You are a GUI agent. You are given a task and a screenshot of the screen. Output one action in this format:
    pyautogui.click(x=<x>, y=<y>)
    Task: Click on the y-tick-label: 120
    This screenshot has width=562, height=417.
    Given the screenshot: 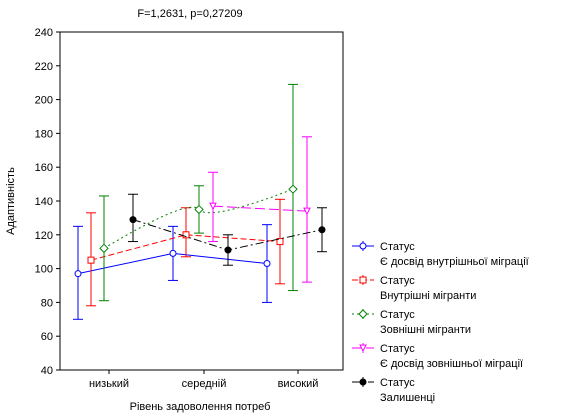 What is the action you would take?
    pyautogui.click(x=44, y=236)
    